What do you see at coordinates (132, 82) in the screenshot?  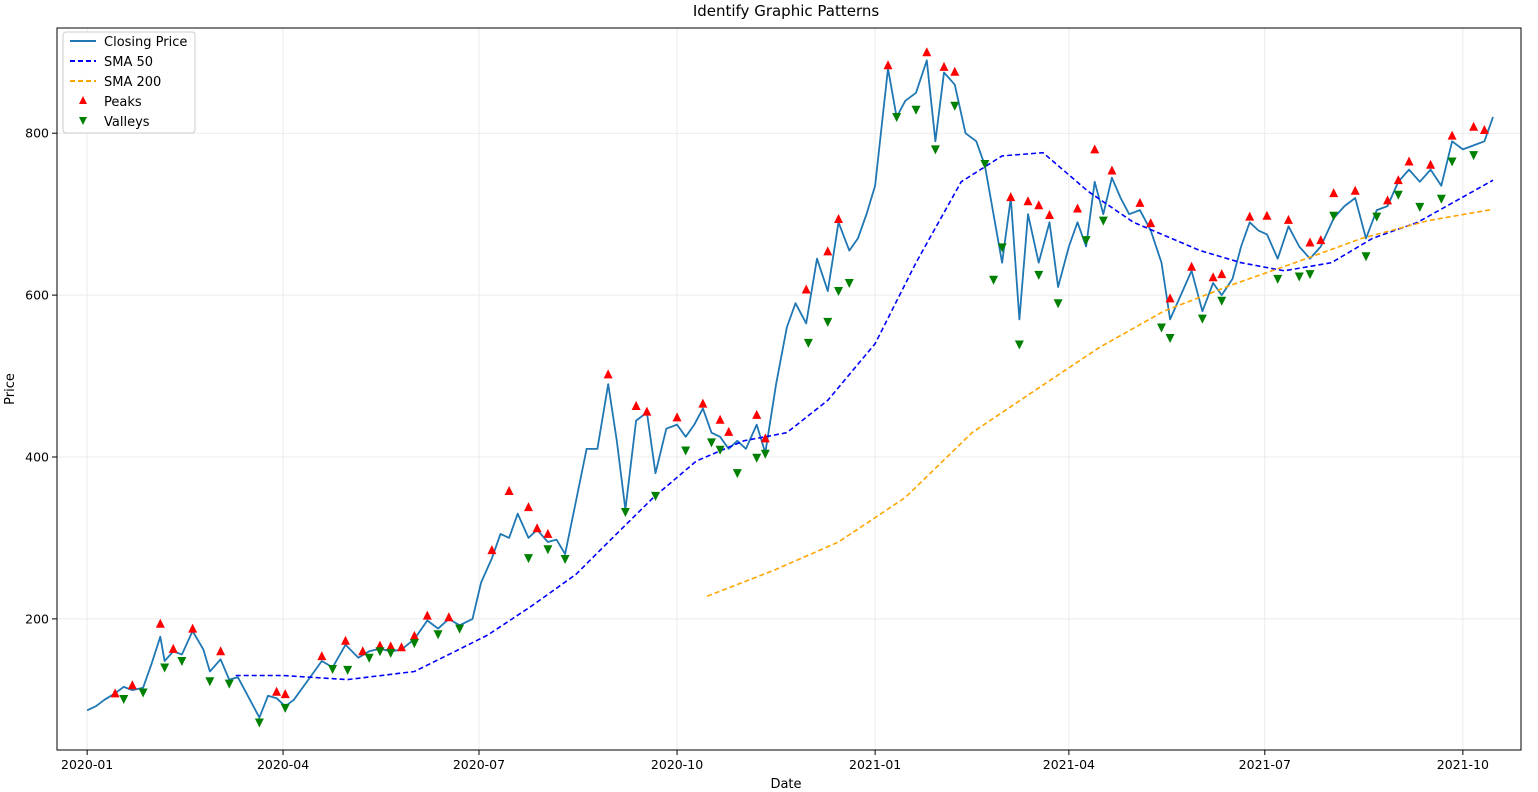 I see `legend-sma200-label: SMA 200` at bounding box center [132, 82].